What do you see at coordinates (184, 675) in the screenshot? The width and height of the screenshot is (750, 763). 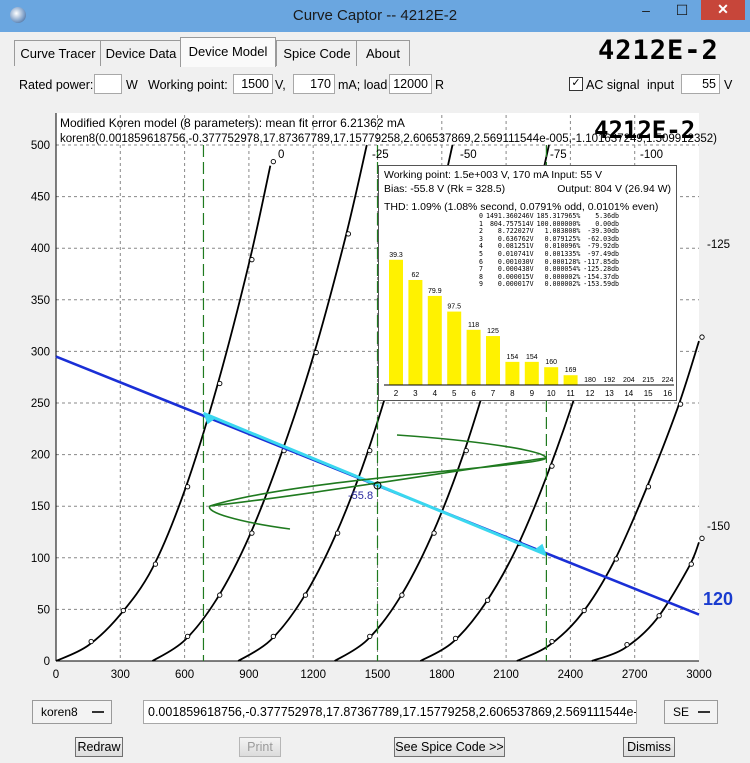 I see `x-tick-label: 600` at bounding box center [184, 675].